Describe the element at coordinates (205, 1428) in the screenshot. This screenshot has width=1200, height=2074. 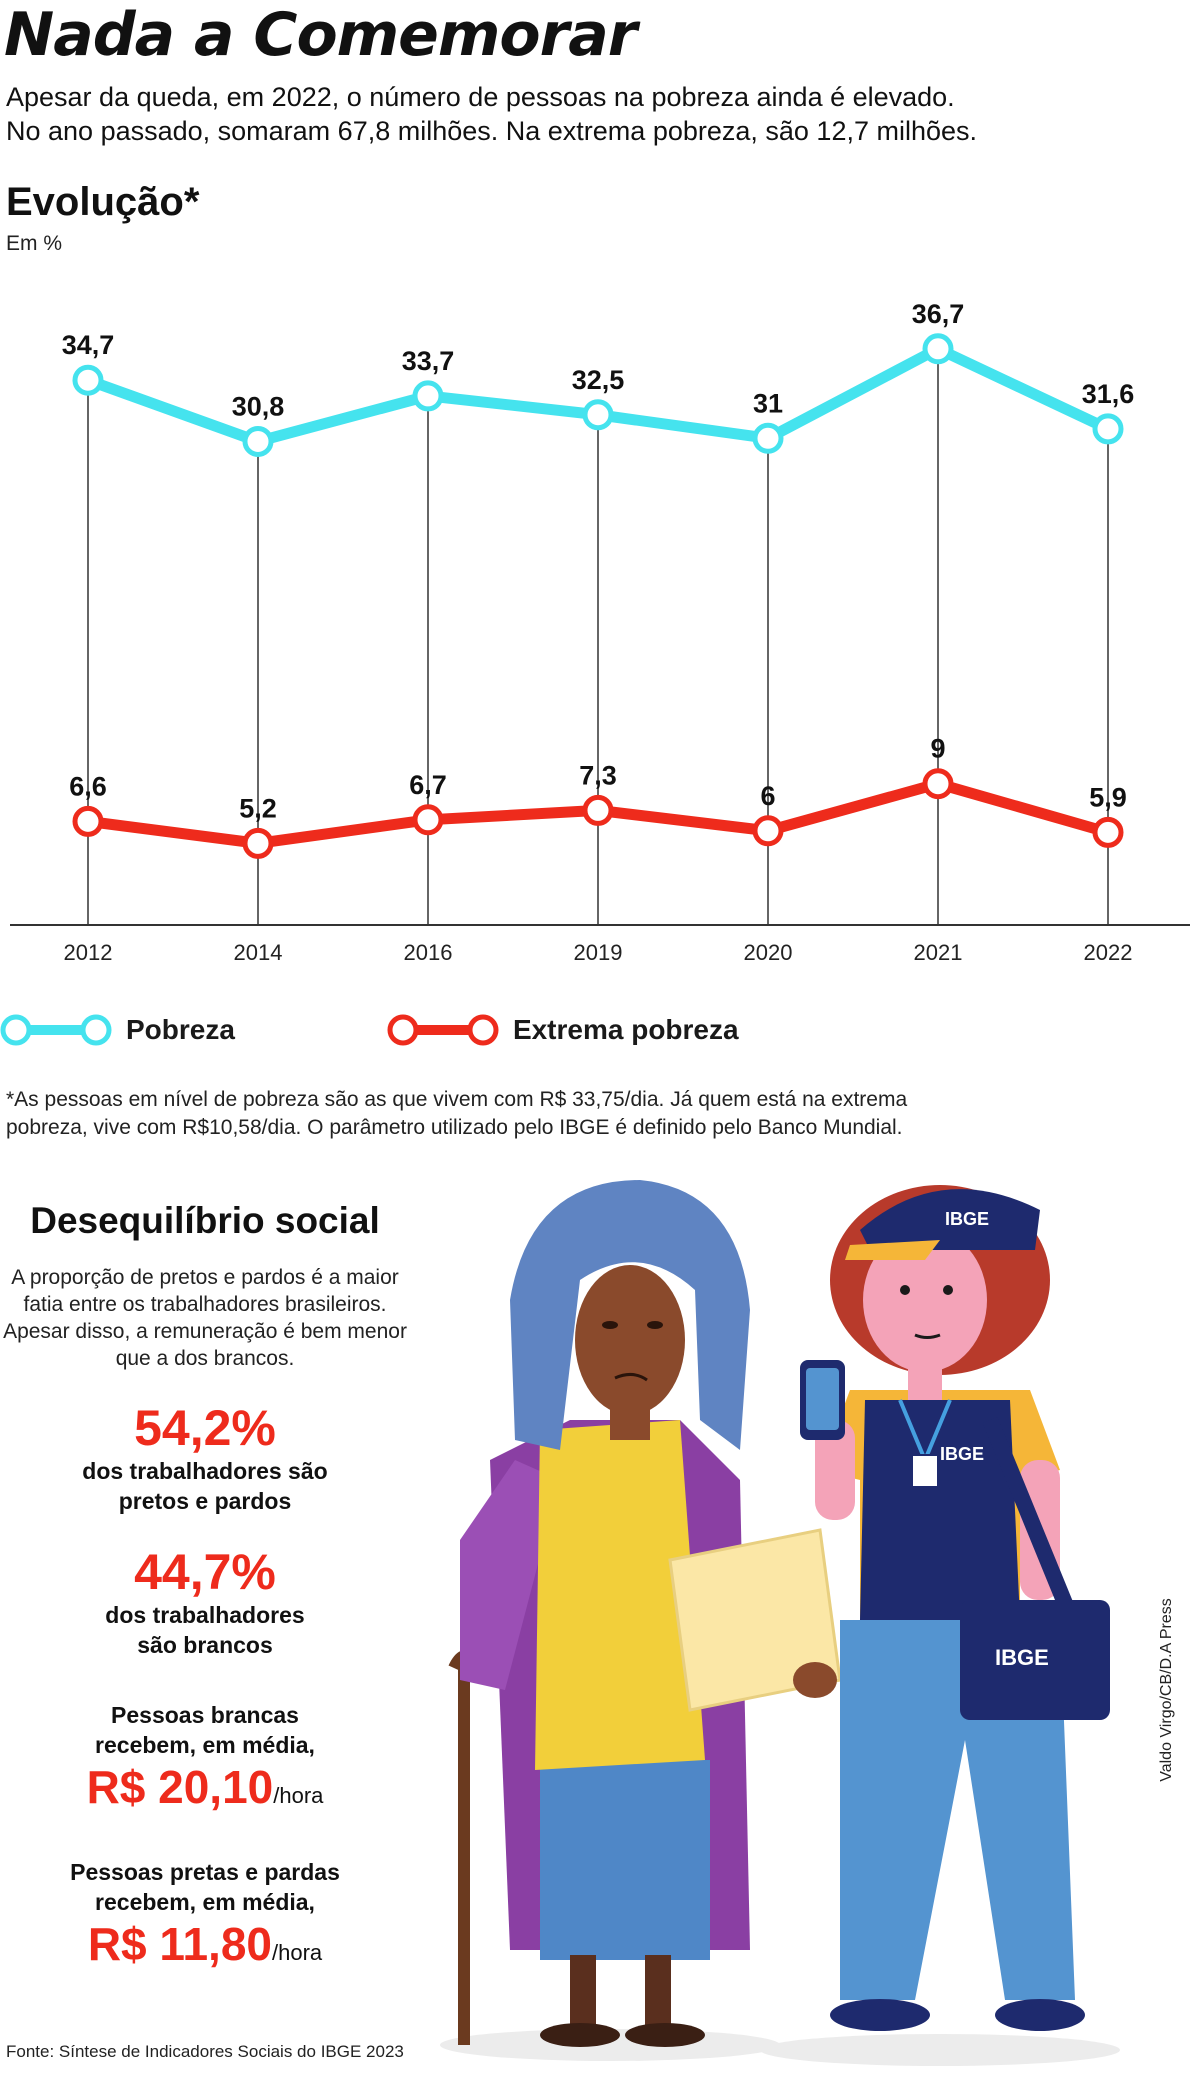
I see `stat-value: 54,2%` at that location.